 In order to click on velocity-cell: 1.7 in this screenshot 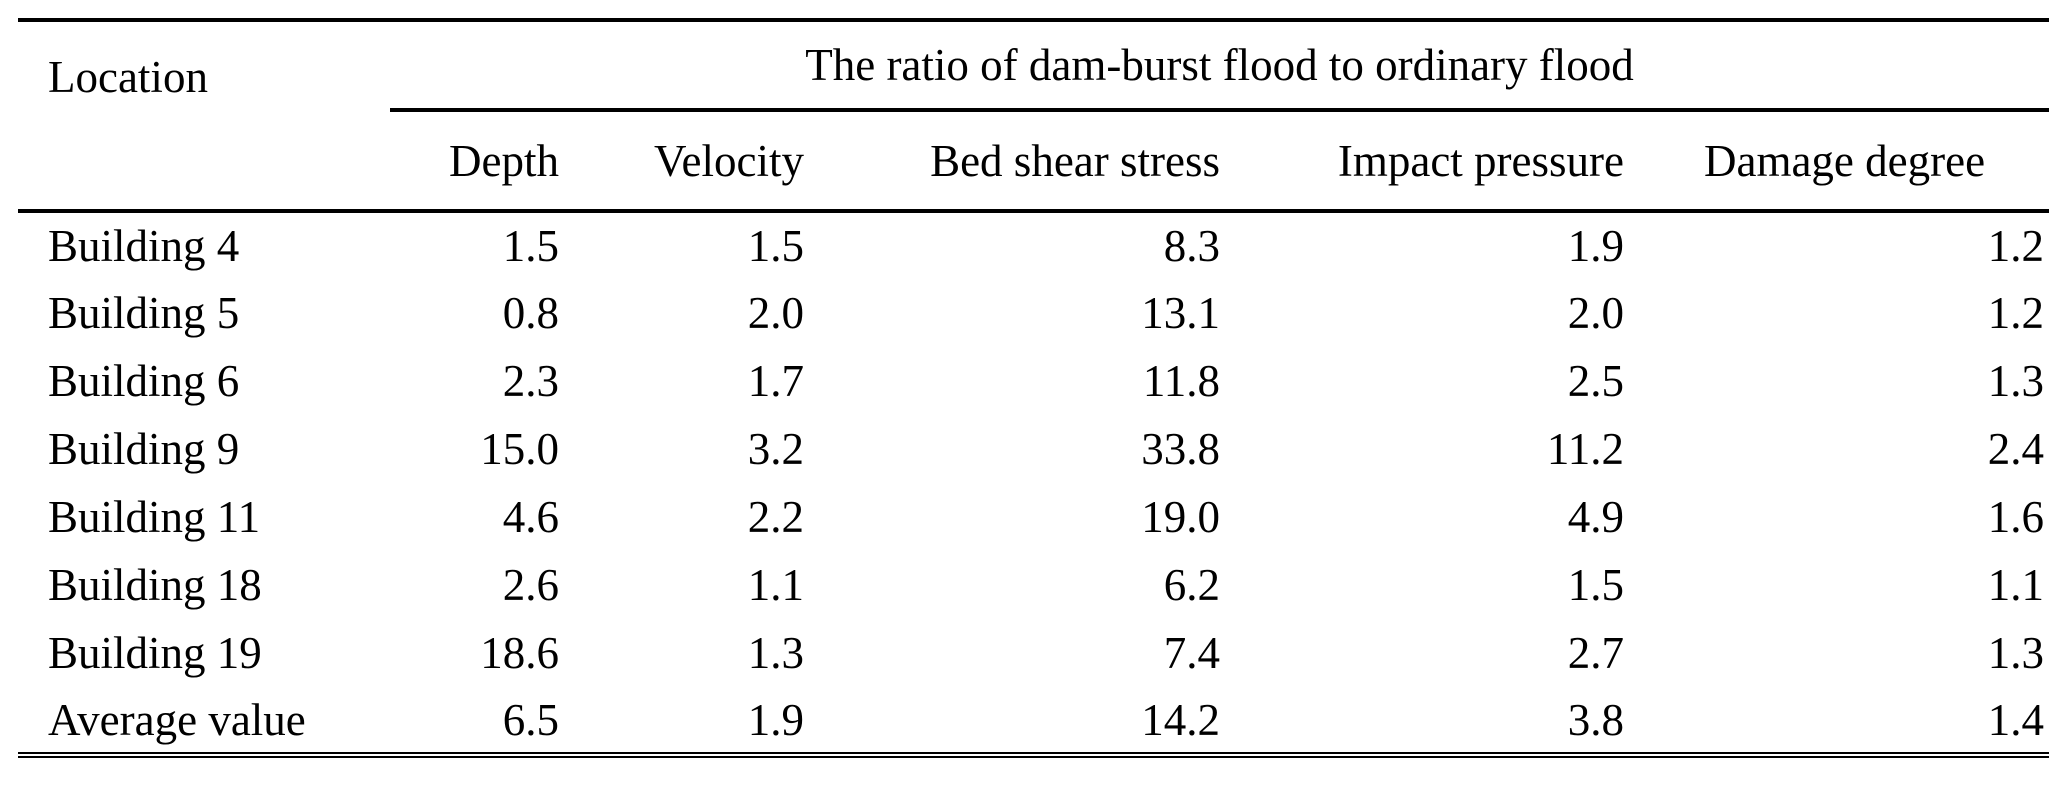, I will do `click(775, 381)`.